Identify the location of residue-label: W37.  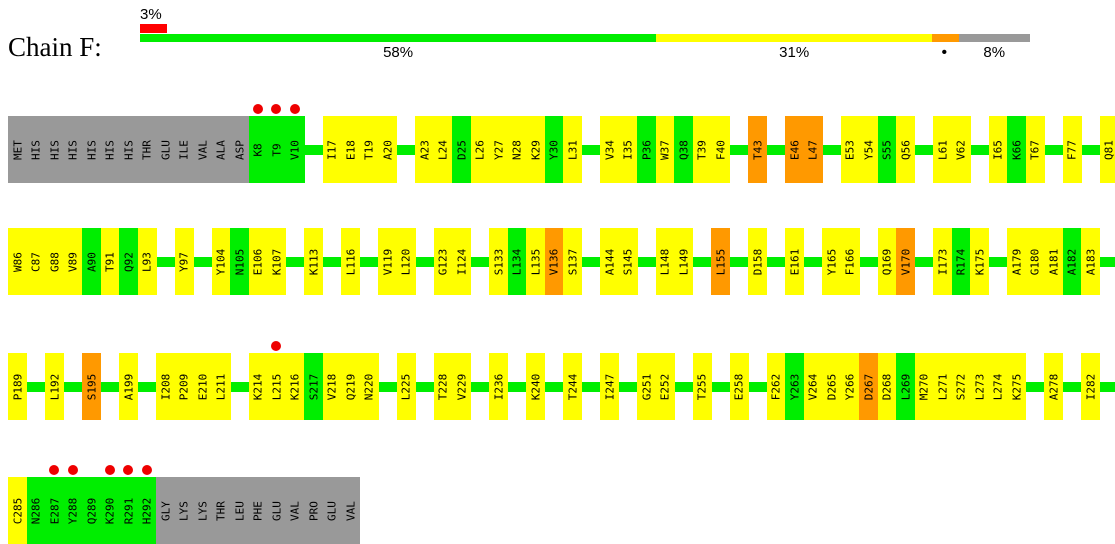
(665, 149).